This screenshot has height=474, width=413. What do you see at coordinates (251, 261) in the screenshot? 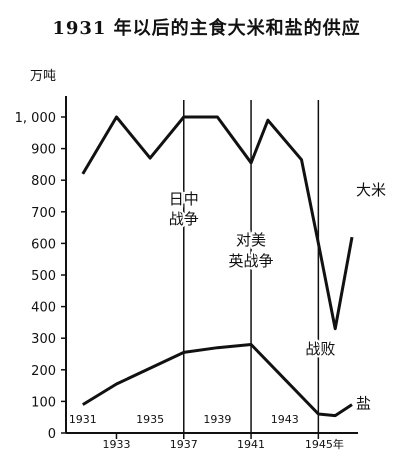
I see `event-label: 英战争` at bounding box center [251, 261].